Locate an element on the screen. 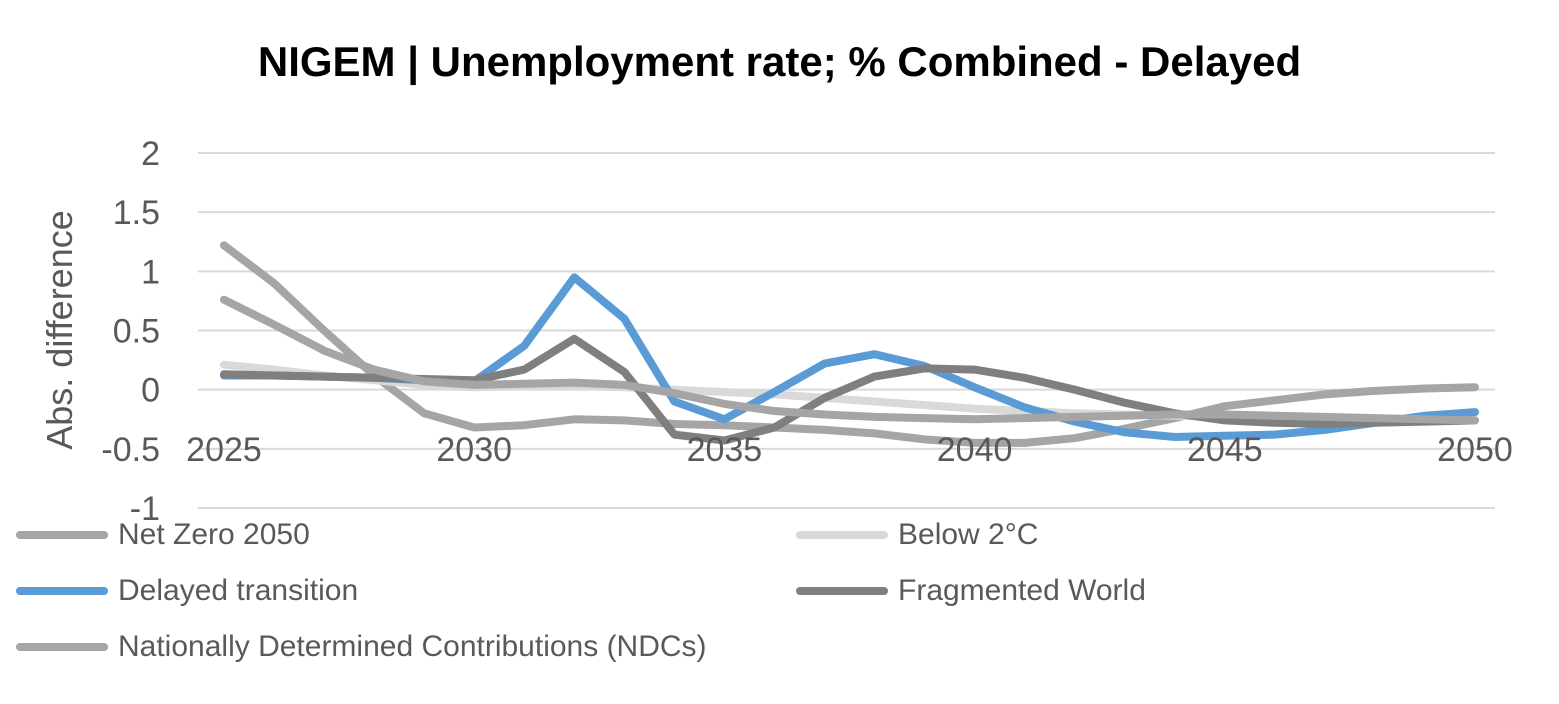 This screenshot has width=1559, height=704. legend-item-net-zero-2050: Net Zero 2050 is located at coordinates (163, 535).